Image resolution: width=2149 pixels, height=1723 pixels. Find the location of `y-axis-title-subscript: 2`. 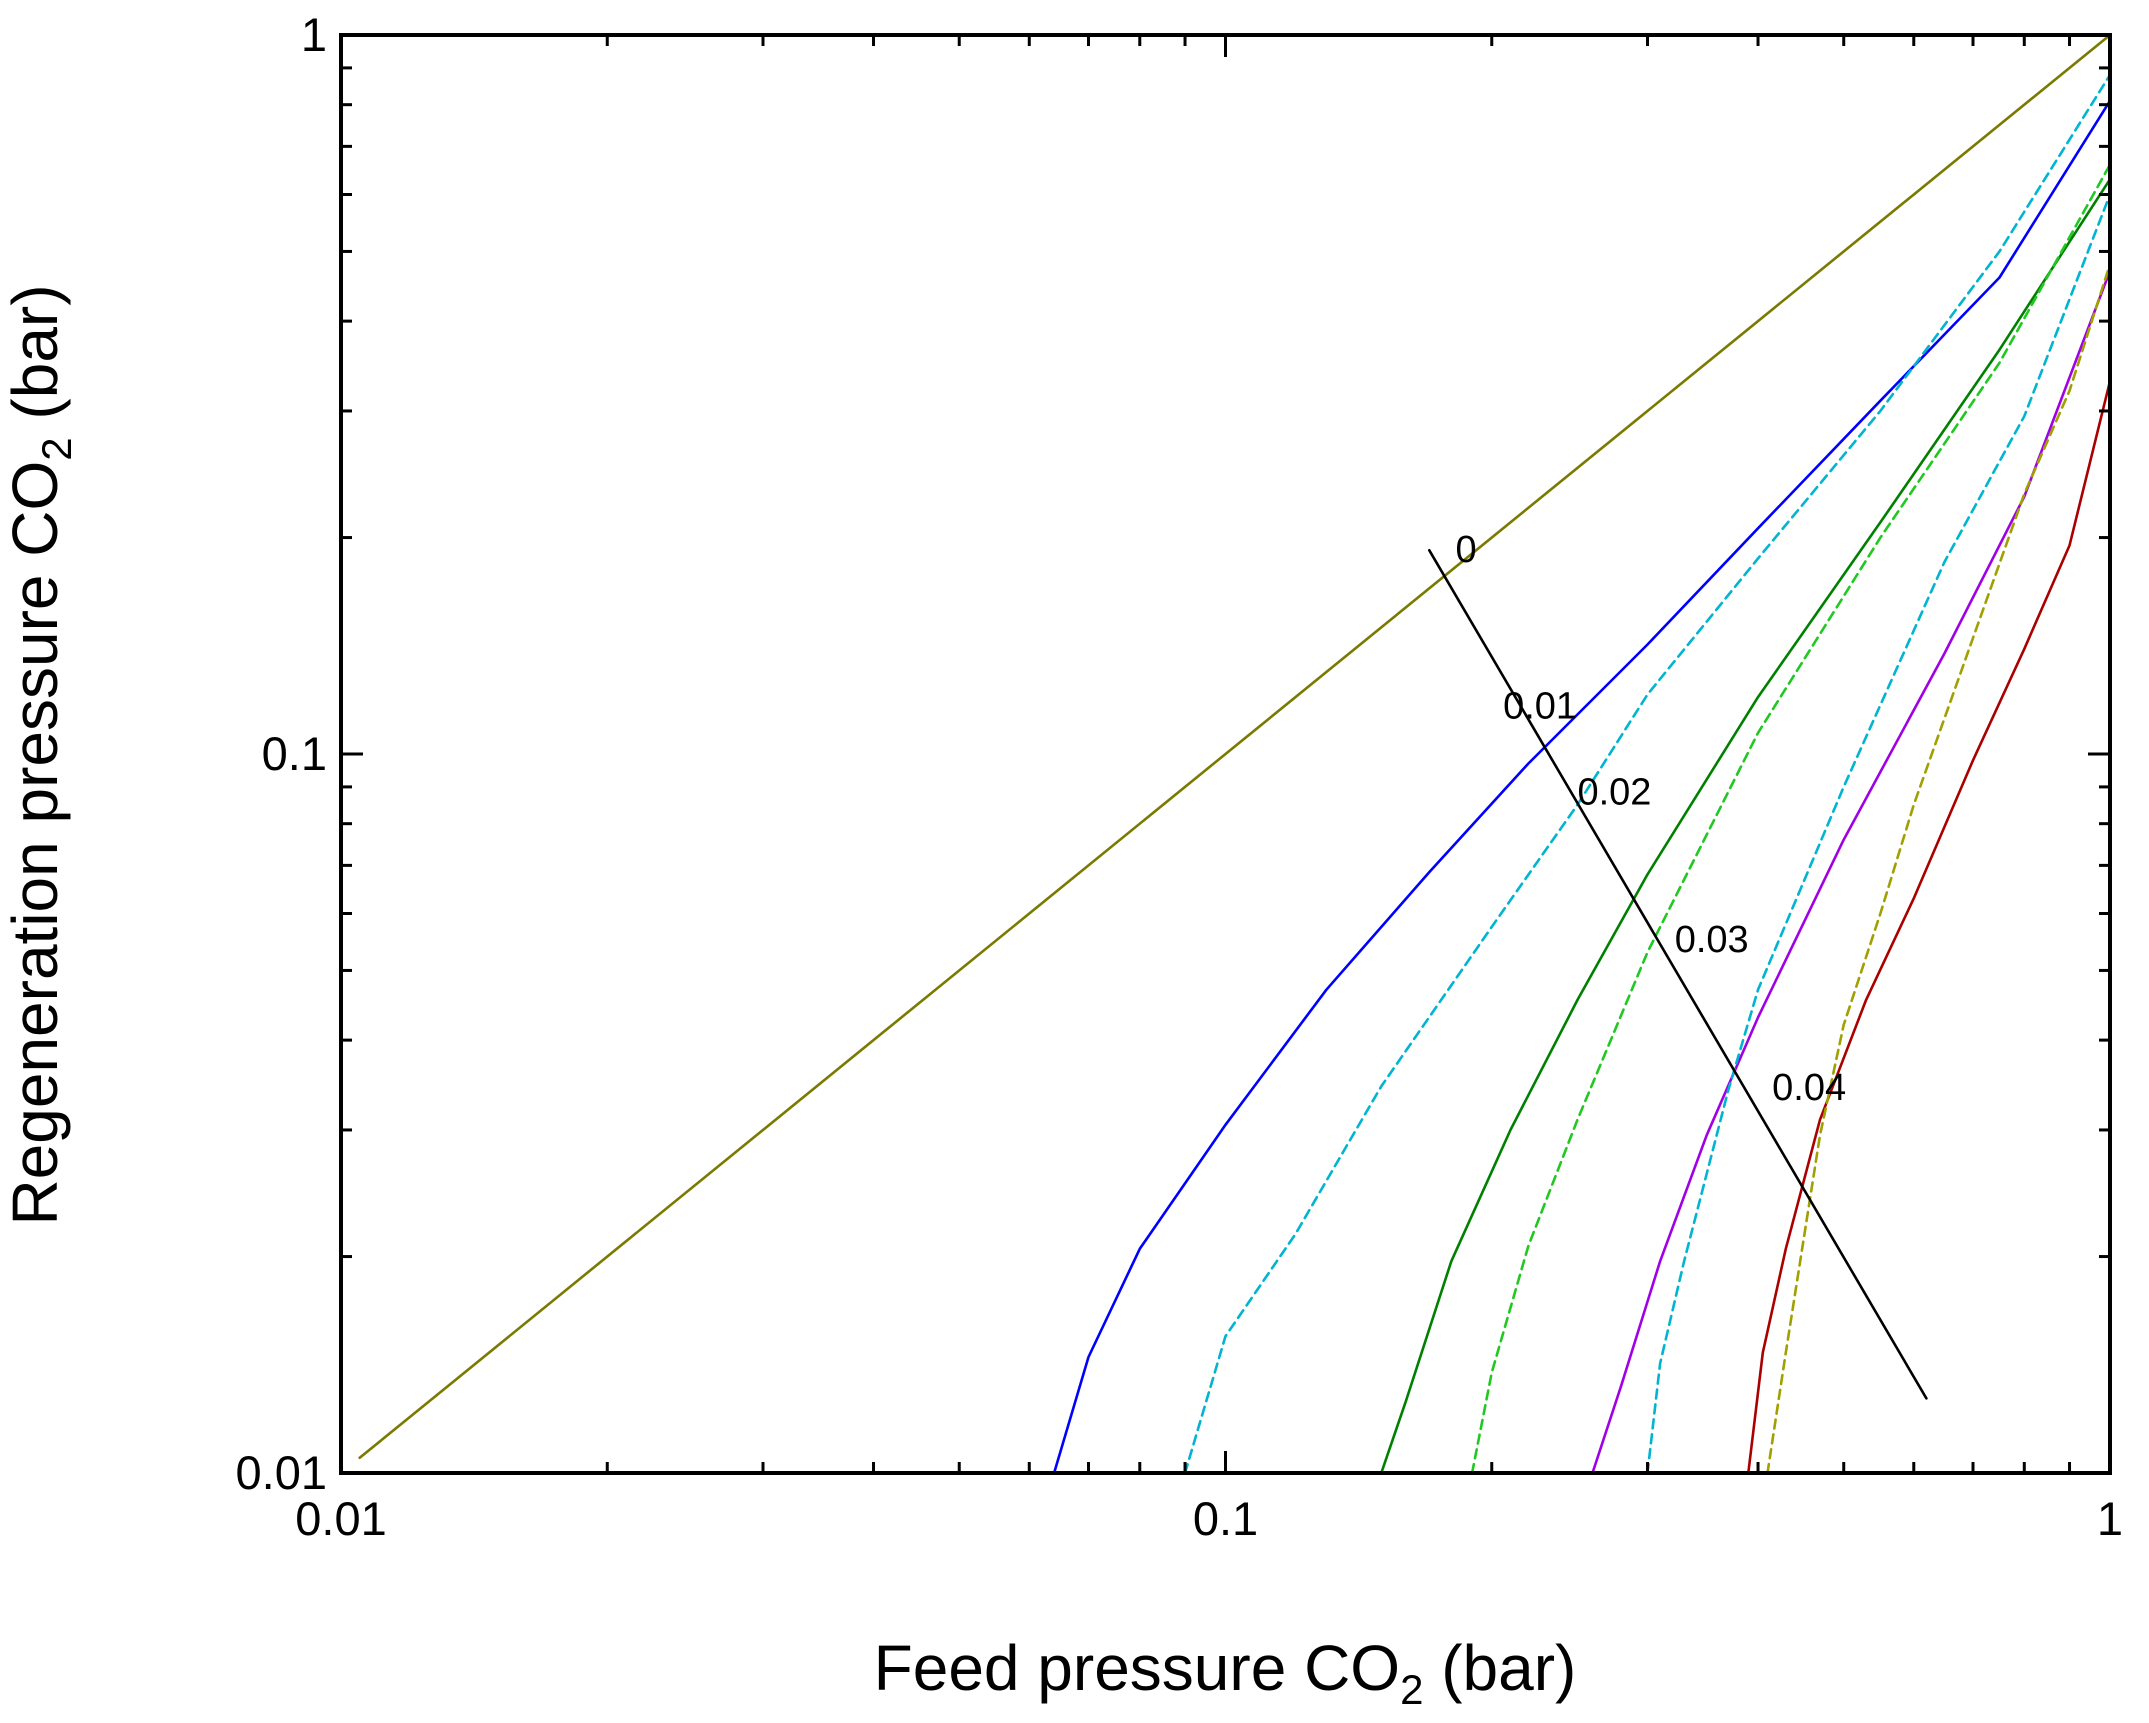

y-axis-title-subscript: 2 is located at coordinates (56, 448).